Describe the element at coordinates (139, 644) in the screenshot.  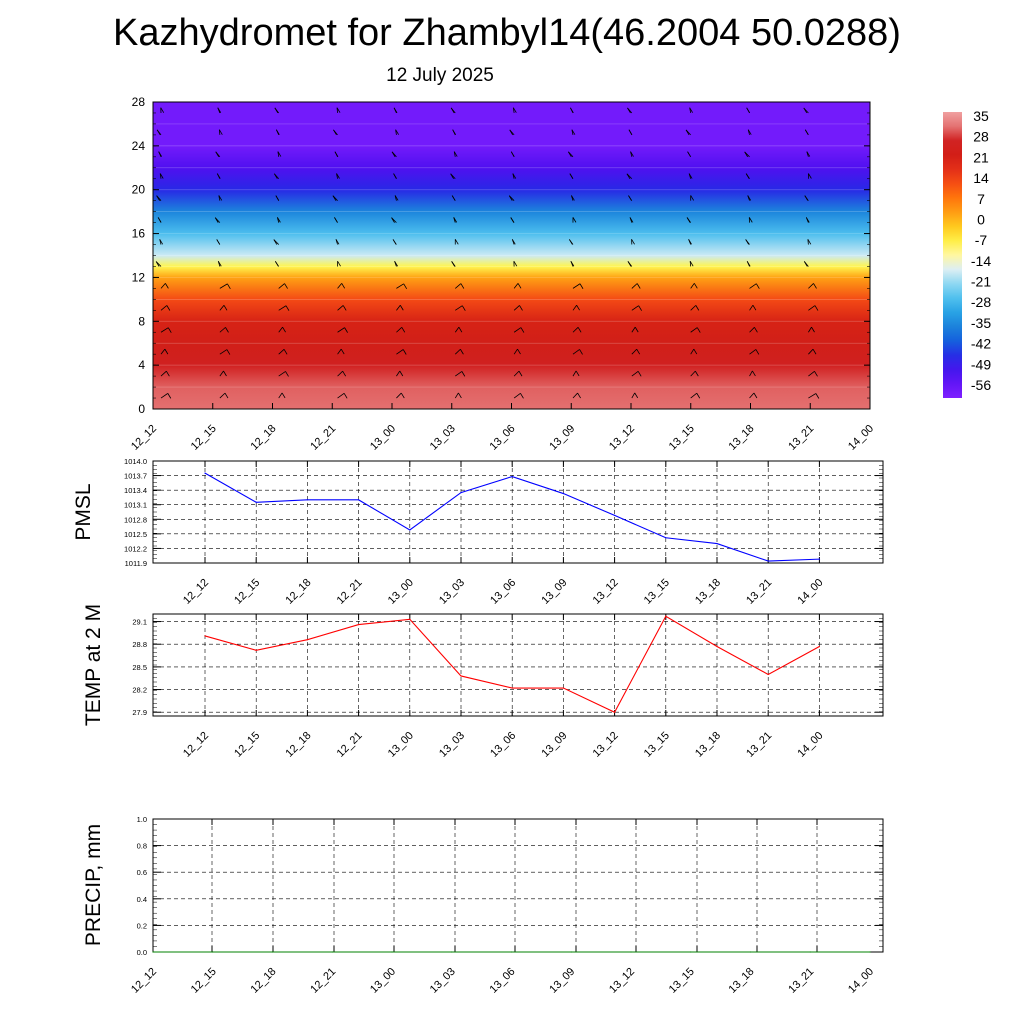
I see `temp-panel-y-tick-label: 28.8` at that location.